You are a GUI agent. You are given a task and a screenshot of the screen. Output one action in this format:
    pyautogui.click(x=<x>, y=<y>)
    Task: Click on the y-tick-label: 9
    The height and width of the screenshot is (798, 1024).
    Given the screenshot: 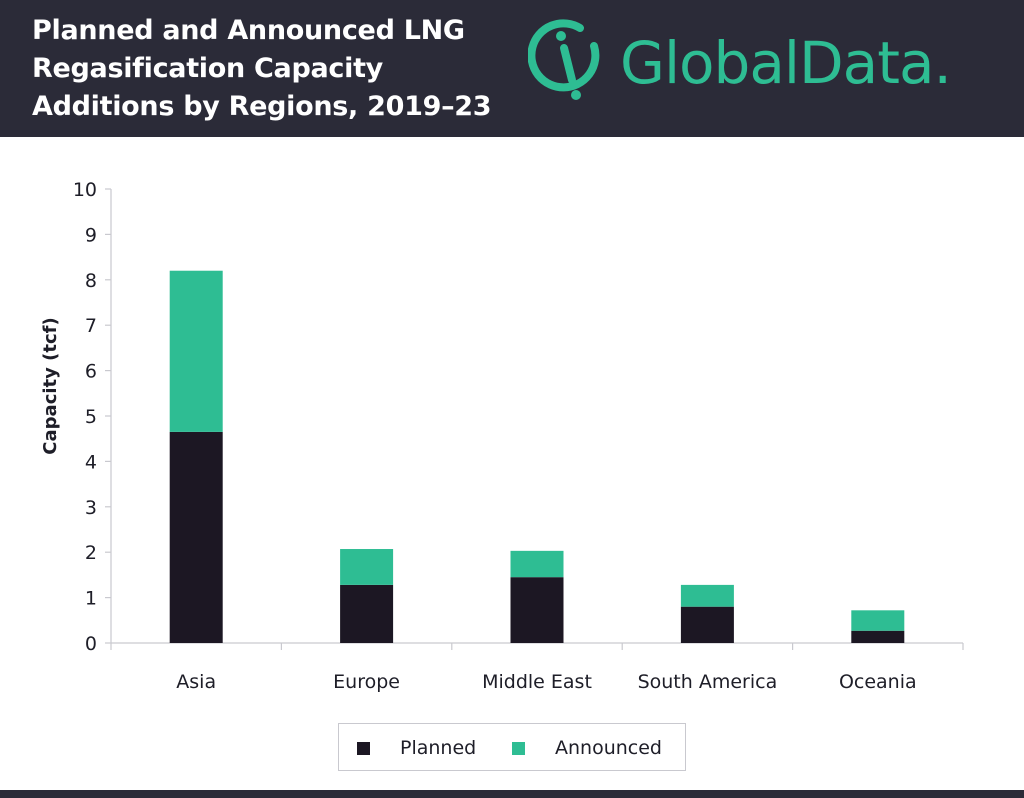 What is the action you would take?
    pyautogui.click(x=91, y=235)
    